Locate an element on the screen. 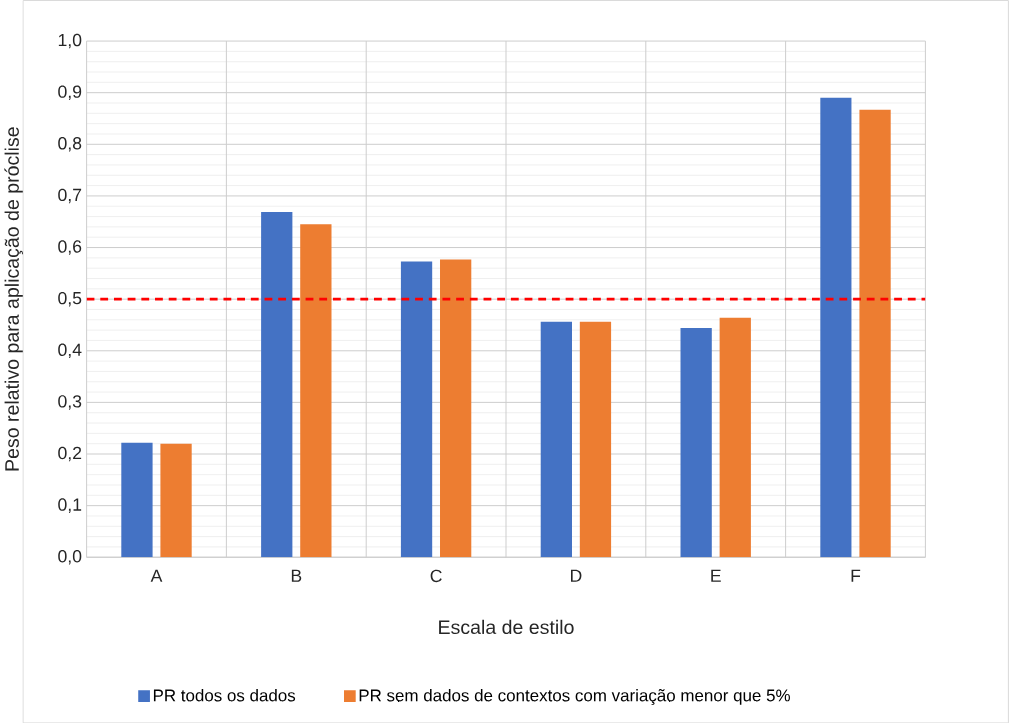 Image resolution: width=1009 pixels, height=723 pixels. x-tick-label: B is located at coordinates (296, 575).